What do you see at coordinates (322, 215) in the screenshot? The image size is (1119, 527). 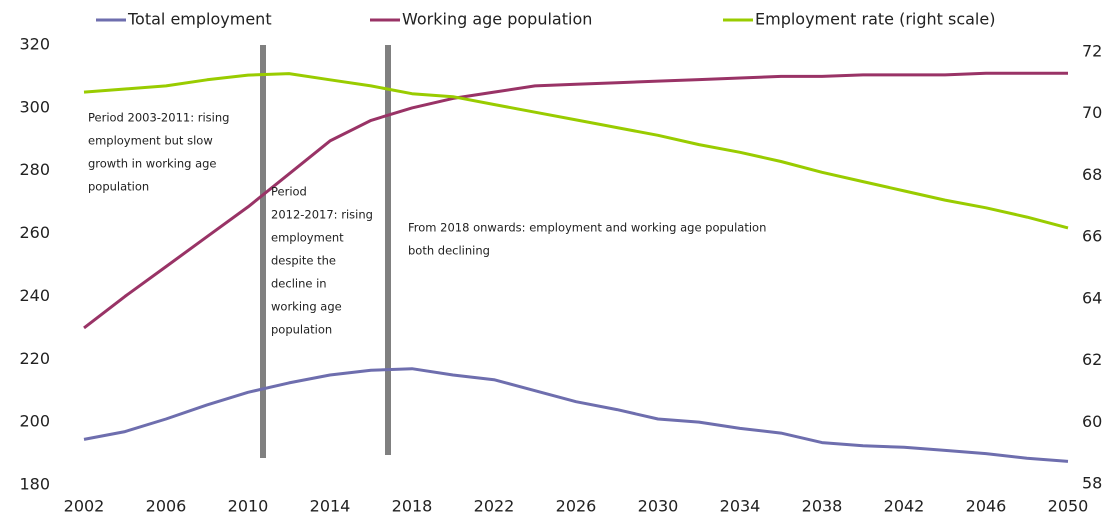 I see `annotation: 2012-2017: rising` at bounding box center [322, 215].